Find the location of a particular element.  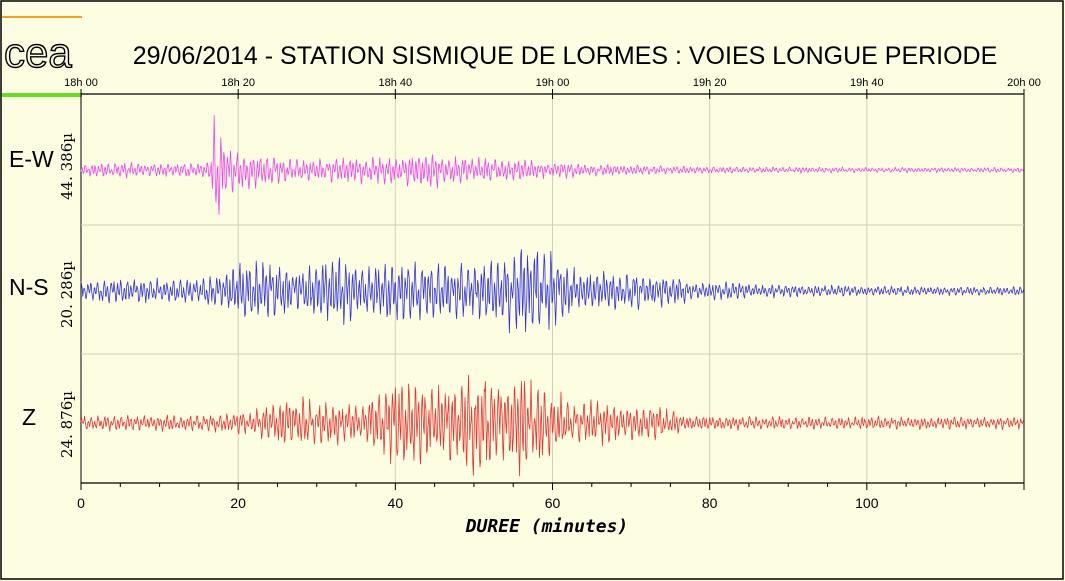

top-axis-tick-label: 19h 20 is located at coordinates (710, 83).